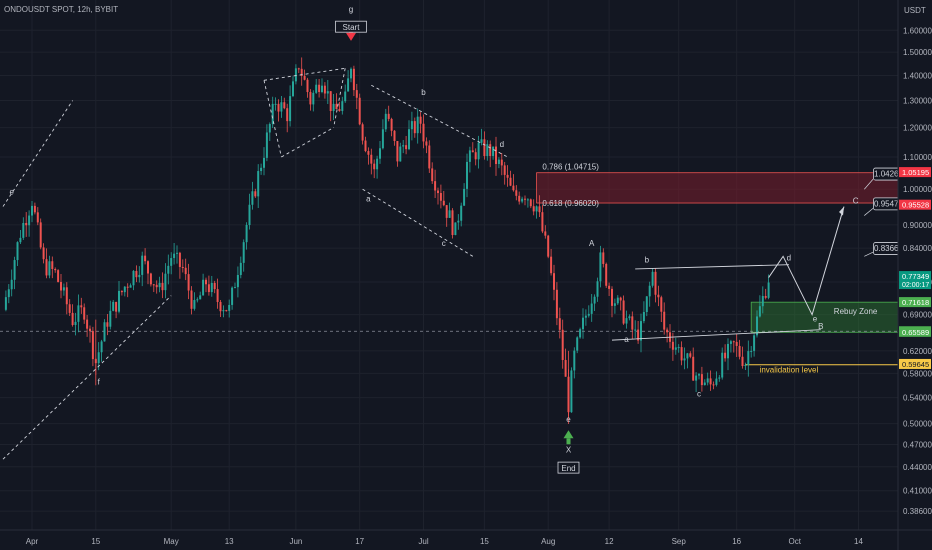 The image size is (932, 550). I want to click on wave-label: c, so click(699, 393).